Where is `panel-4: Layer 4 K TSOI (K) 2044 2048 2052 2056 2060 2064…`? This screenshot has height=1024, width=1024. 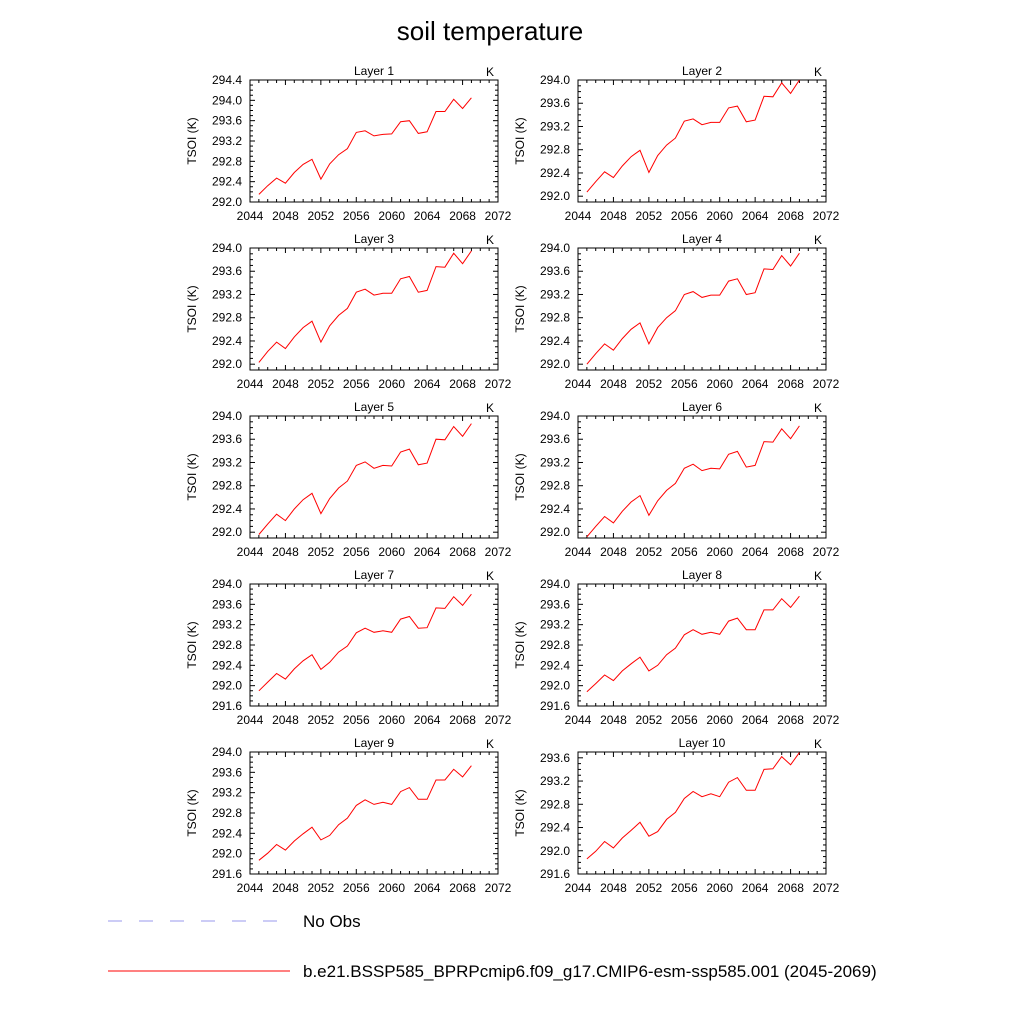 panel-4: Layer 4 K TSOI (K) 2044 2048 2052 2056 2060 2064… is located at coordinates (676, 311).